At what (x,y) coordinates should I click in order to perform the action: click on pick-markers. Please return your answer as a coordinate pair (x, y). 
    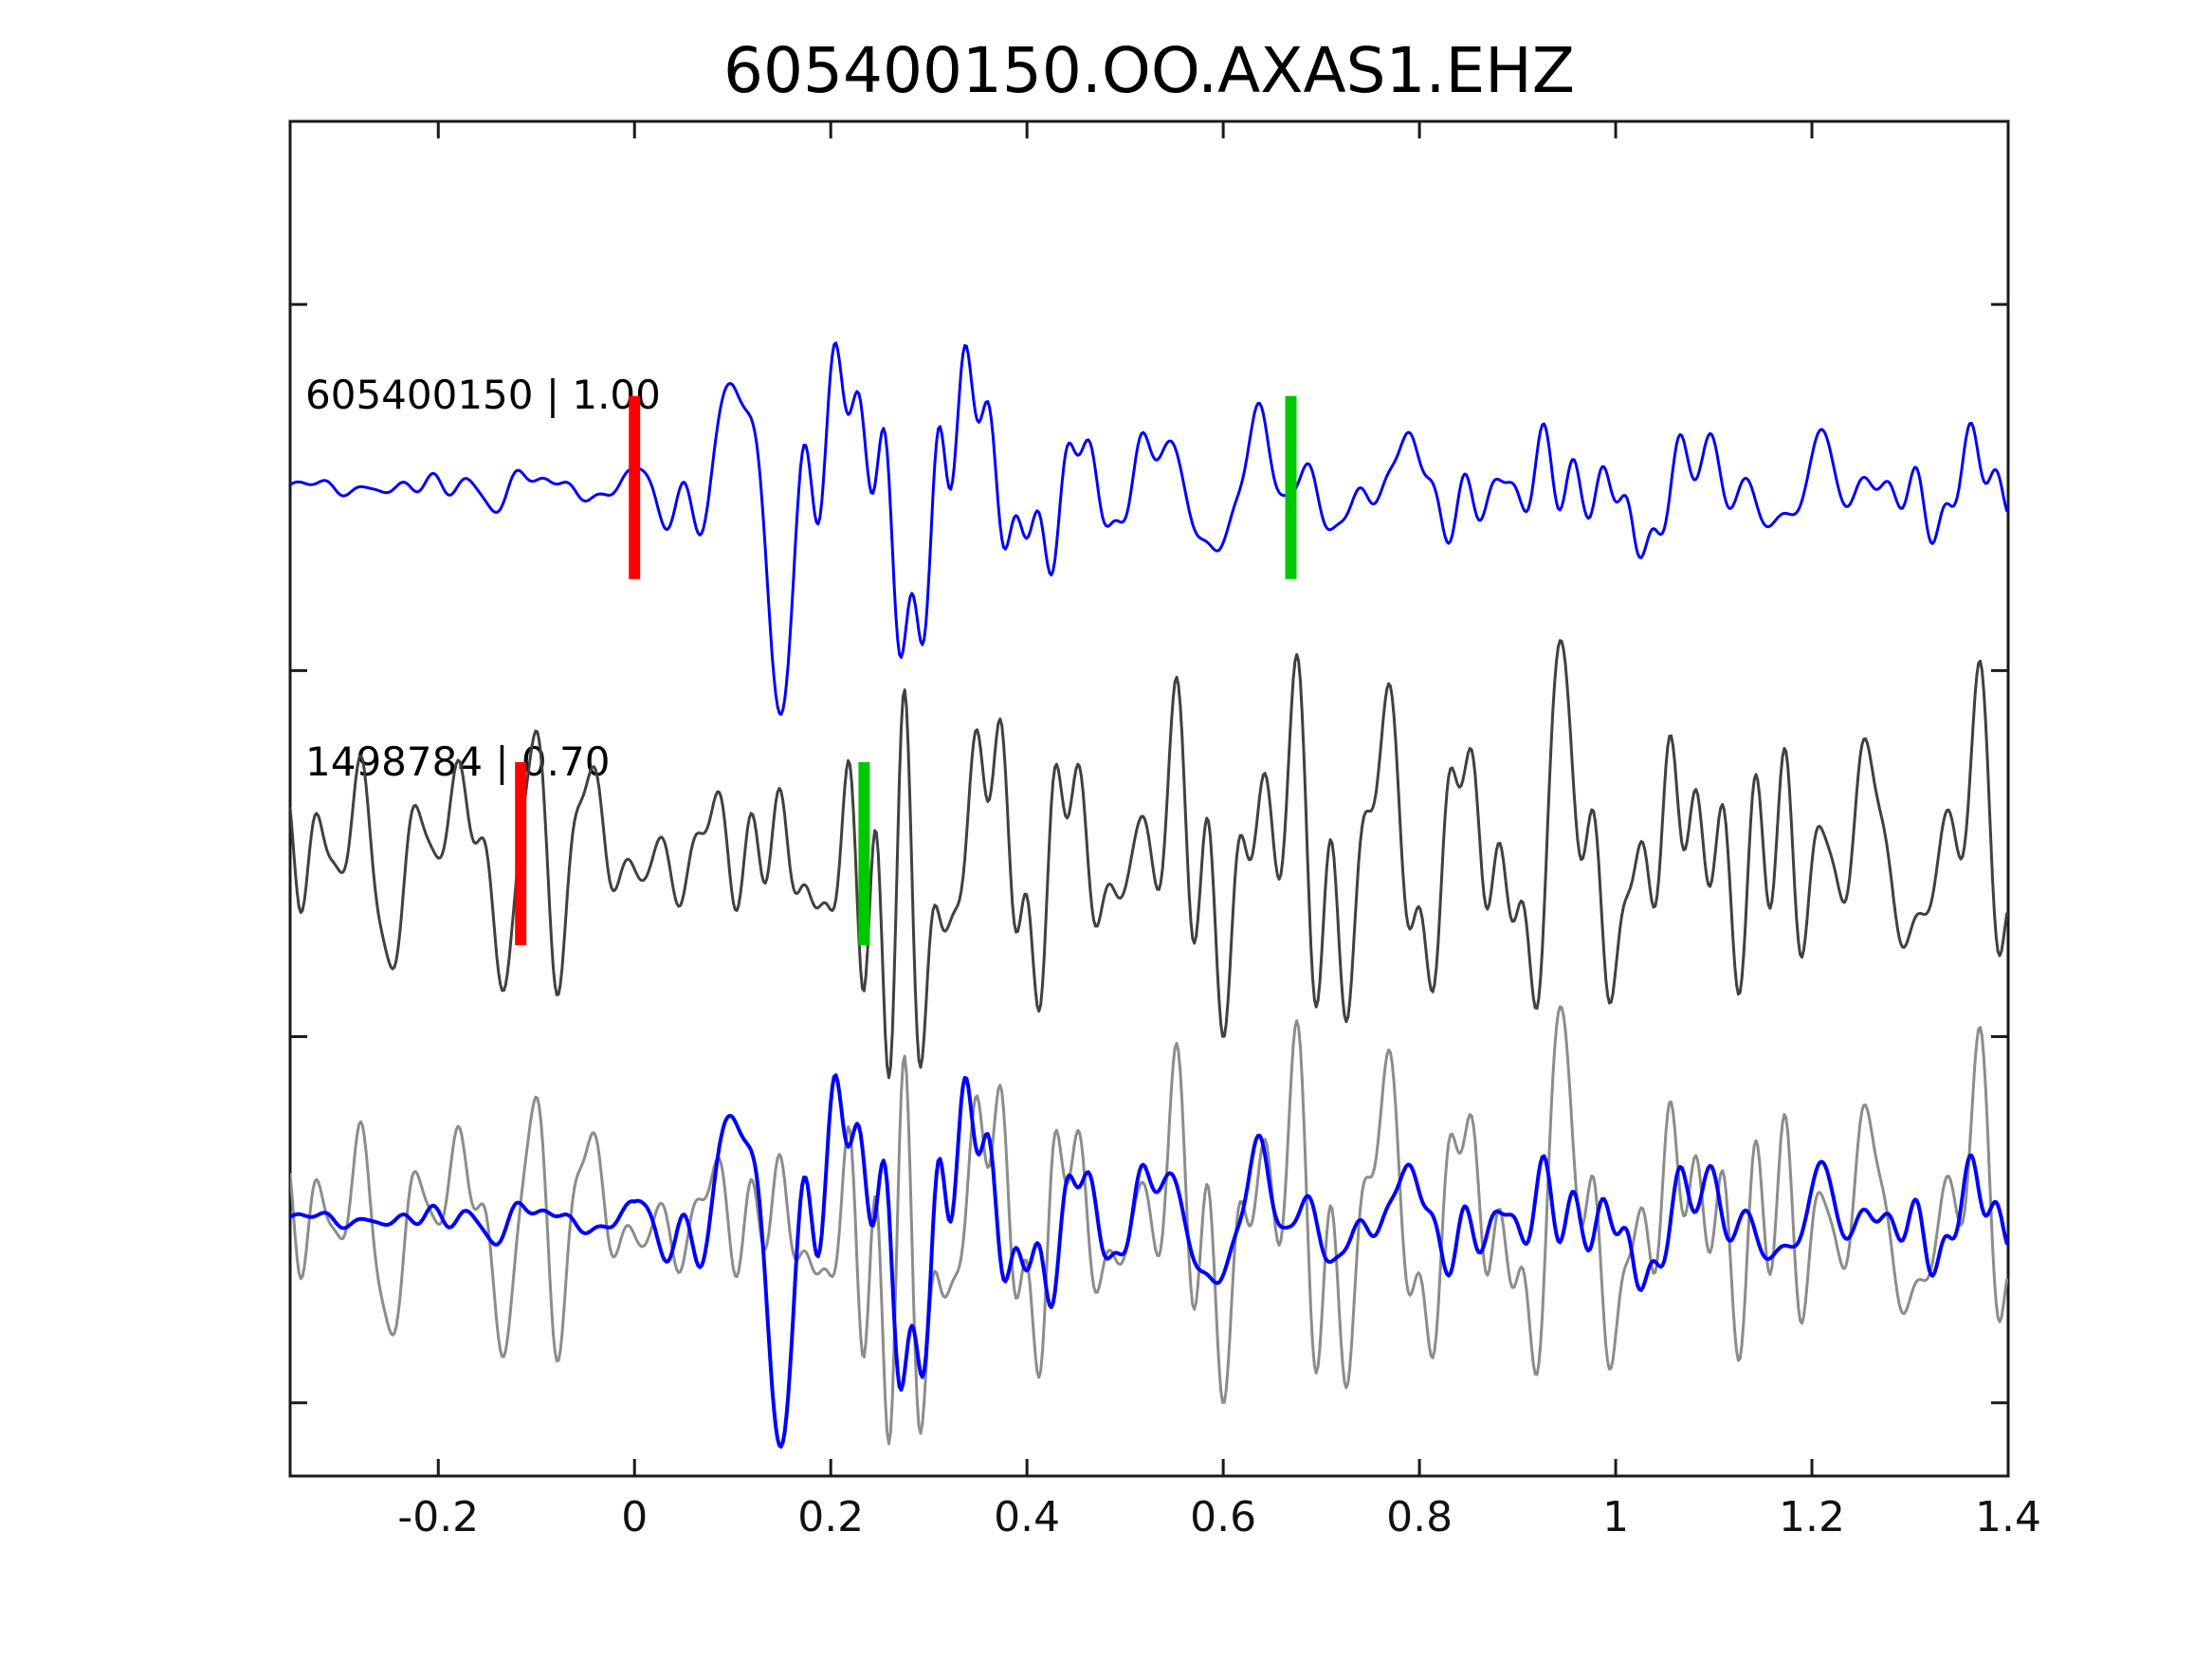
    Looking at the image, I should click on (906, 670).